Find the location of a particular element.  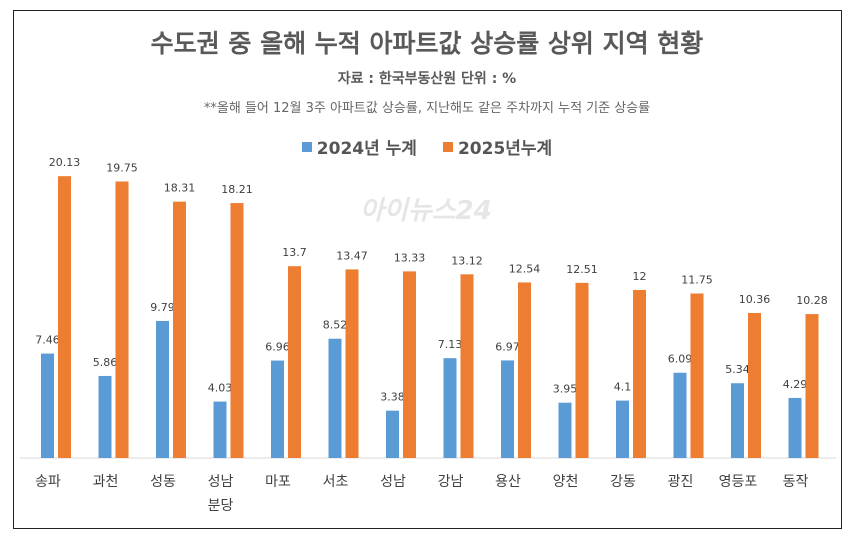

x-tick-label: 강남 is located at coordinates (451, 482).